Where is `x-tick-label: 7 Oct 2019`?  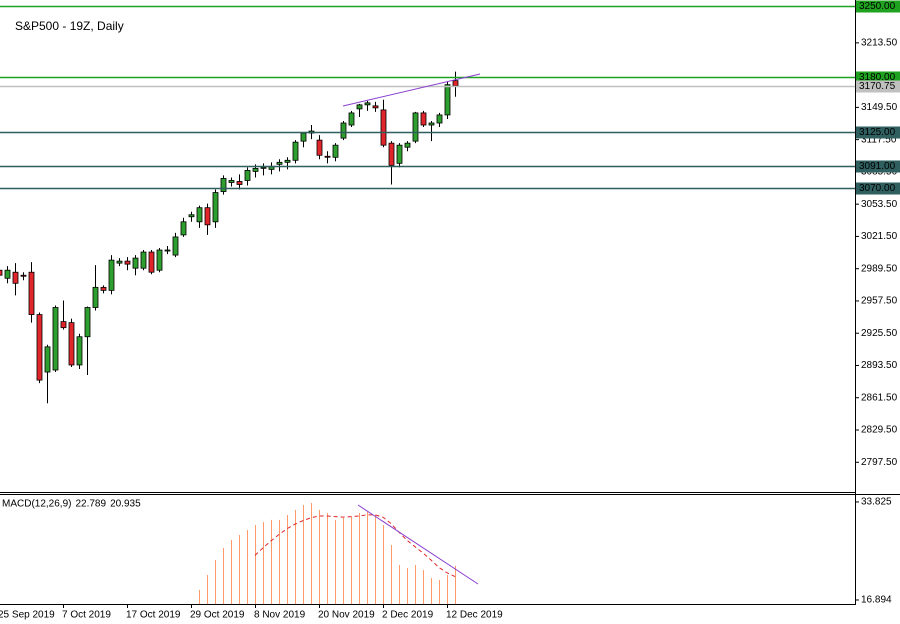
x-tick-label: 7 Oct 2019 is located at coordinates (86, 615).